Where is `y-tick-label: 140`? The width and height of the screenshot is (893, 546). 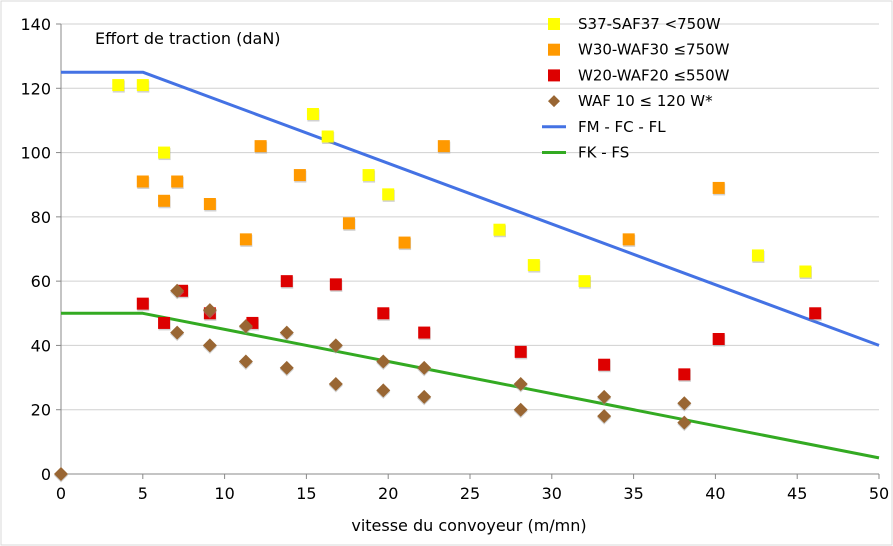
y-tick-label: 140 is located at coordinates (35, 24).